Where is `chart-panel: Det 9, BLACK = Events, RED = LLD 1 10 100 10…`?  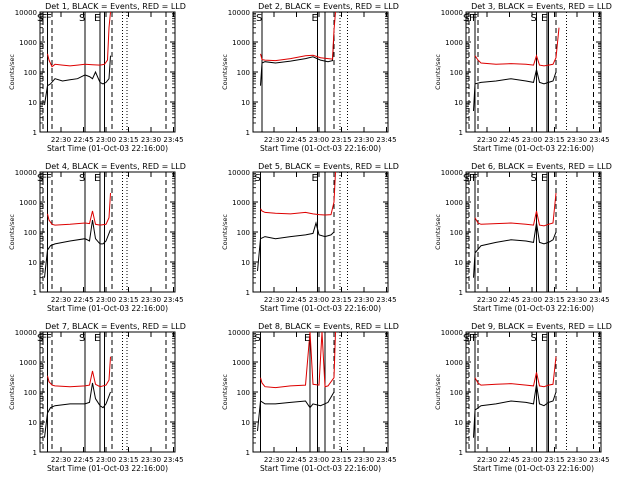
chart-panel: Det 9, BLACK = Events, RED = LLD 1 10 100 10… is located at coordinates (523, 397).